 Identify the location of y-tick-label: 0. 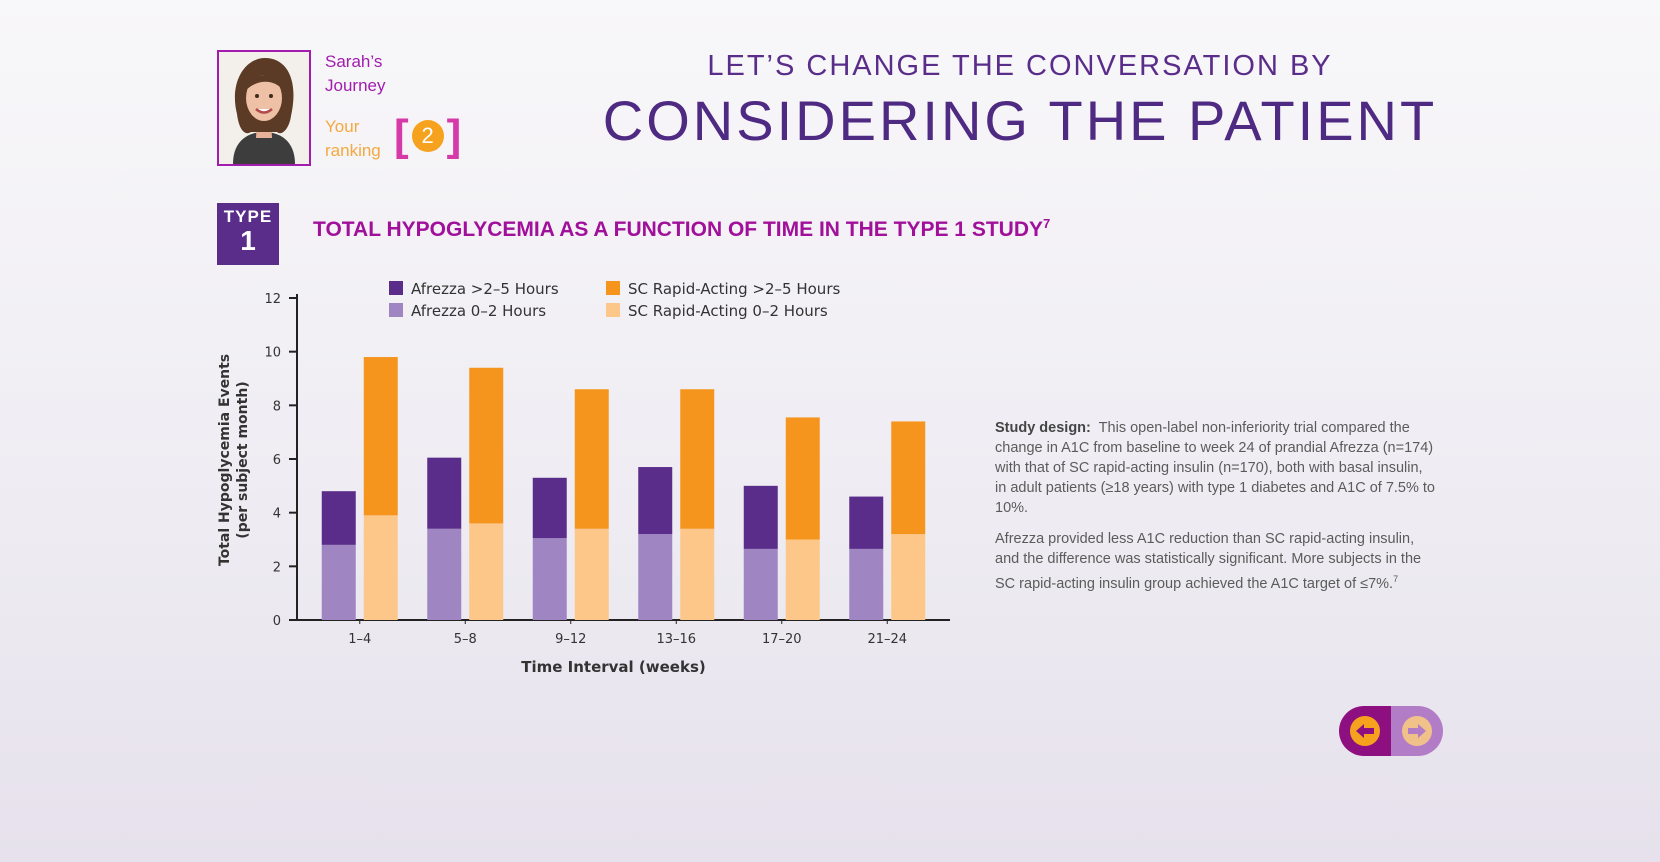
(277, 621).